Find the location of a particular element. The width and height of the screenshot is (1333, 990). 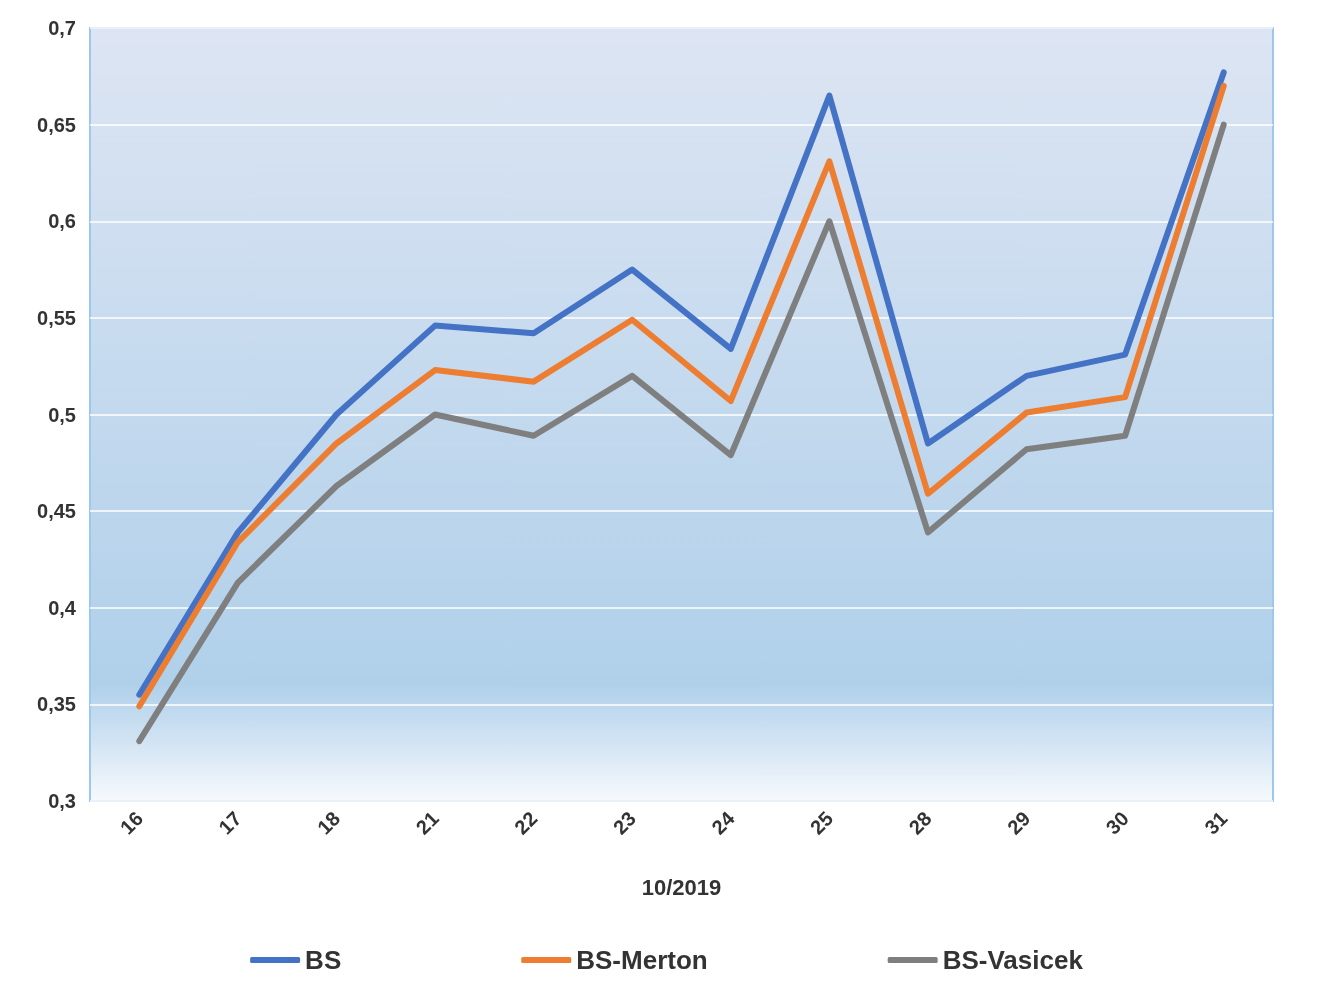

x-tick-label: 31 is located at coordinates (1216, 823).